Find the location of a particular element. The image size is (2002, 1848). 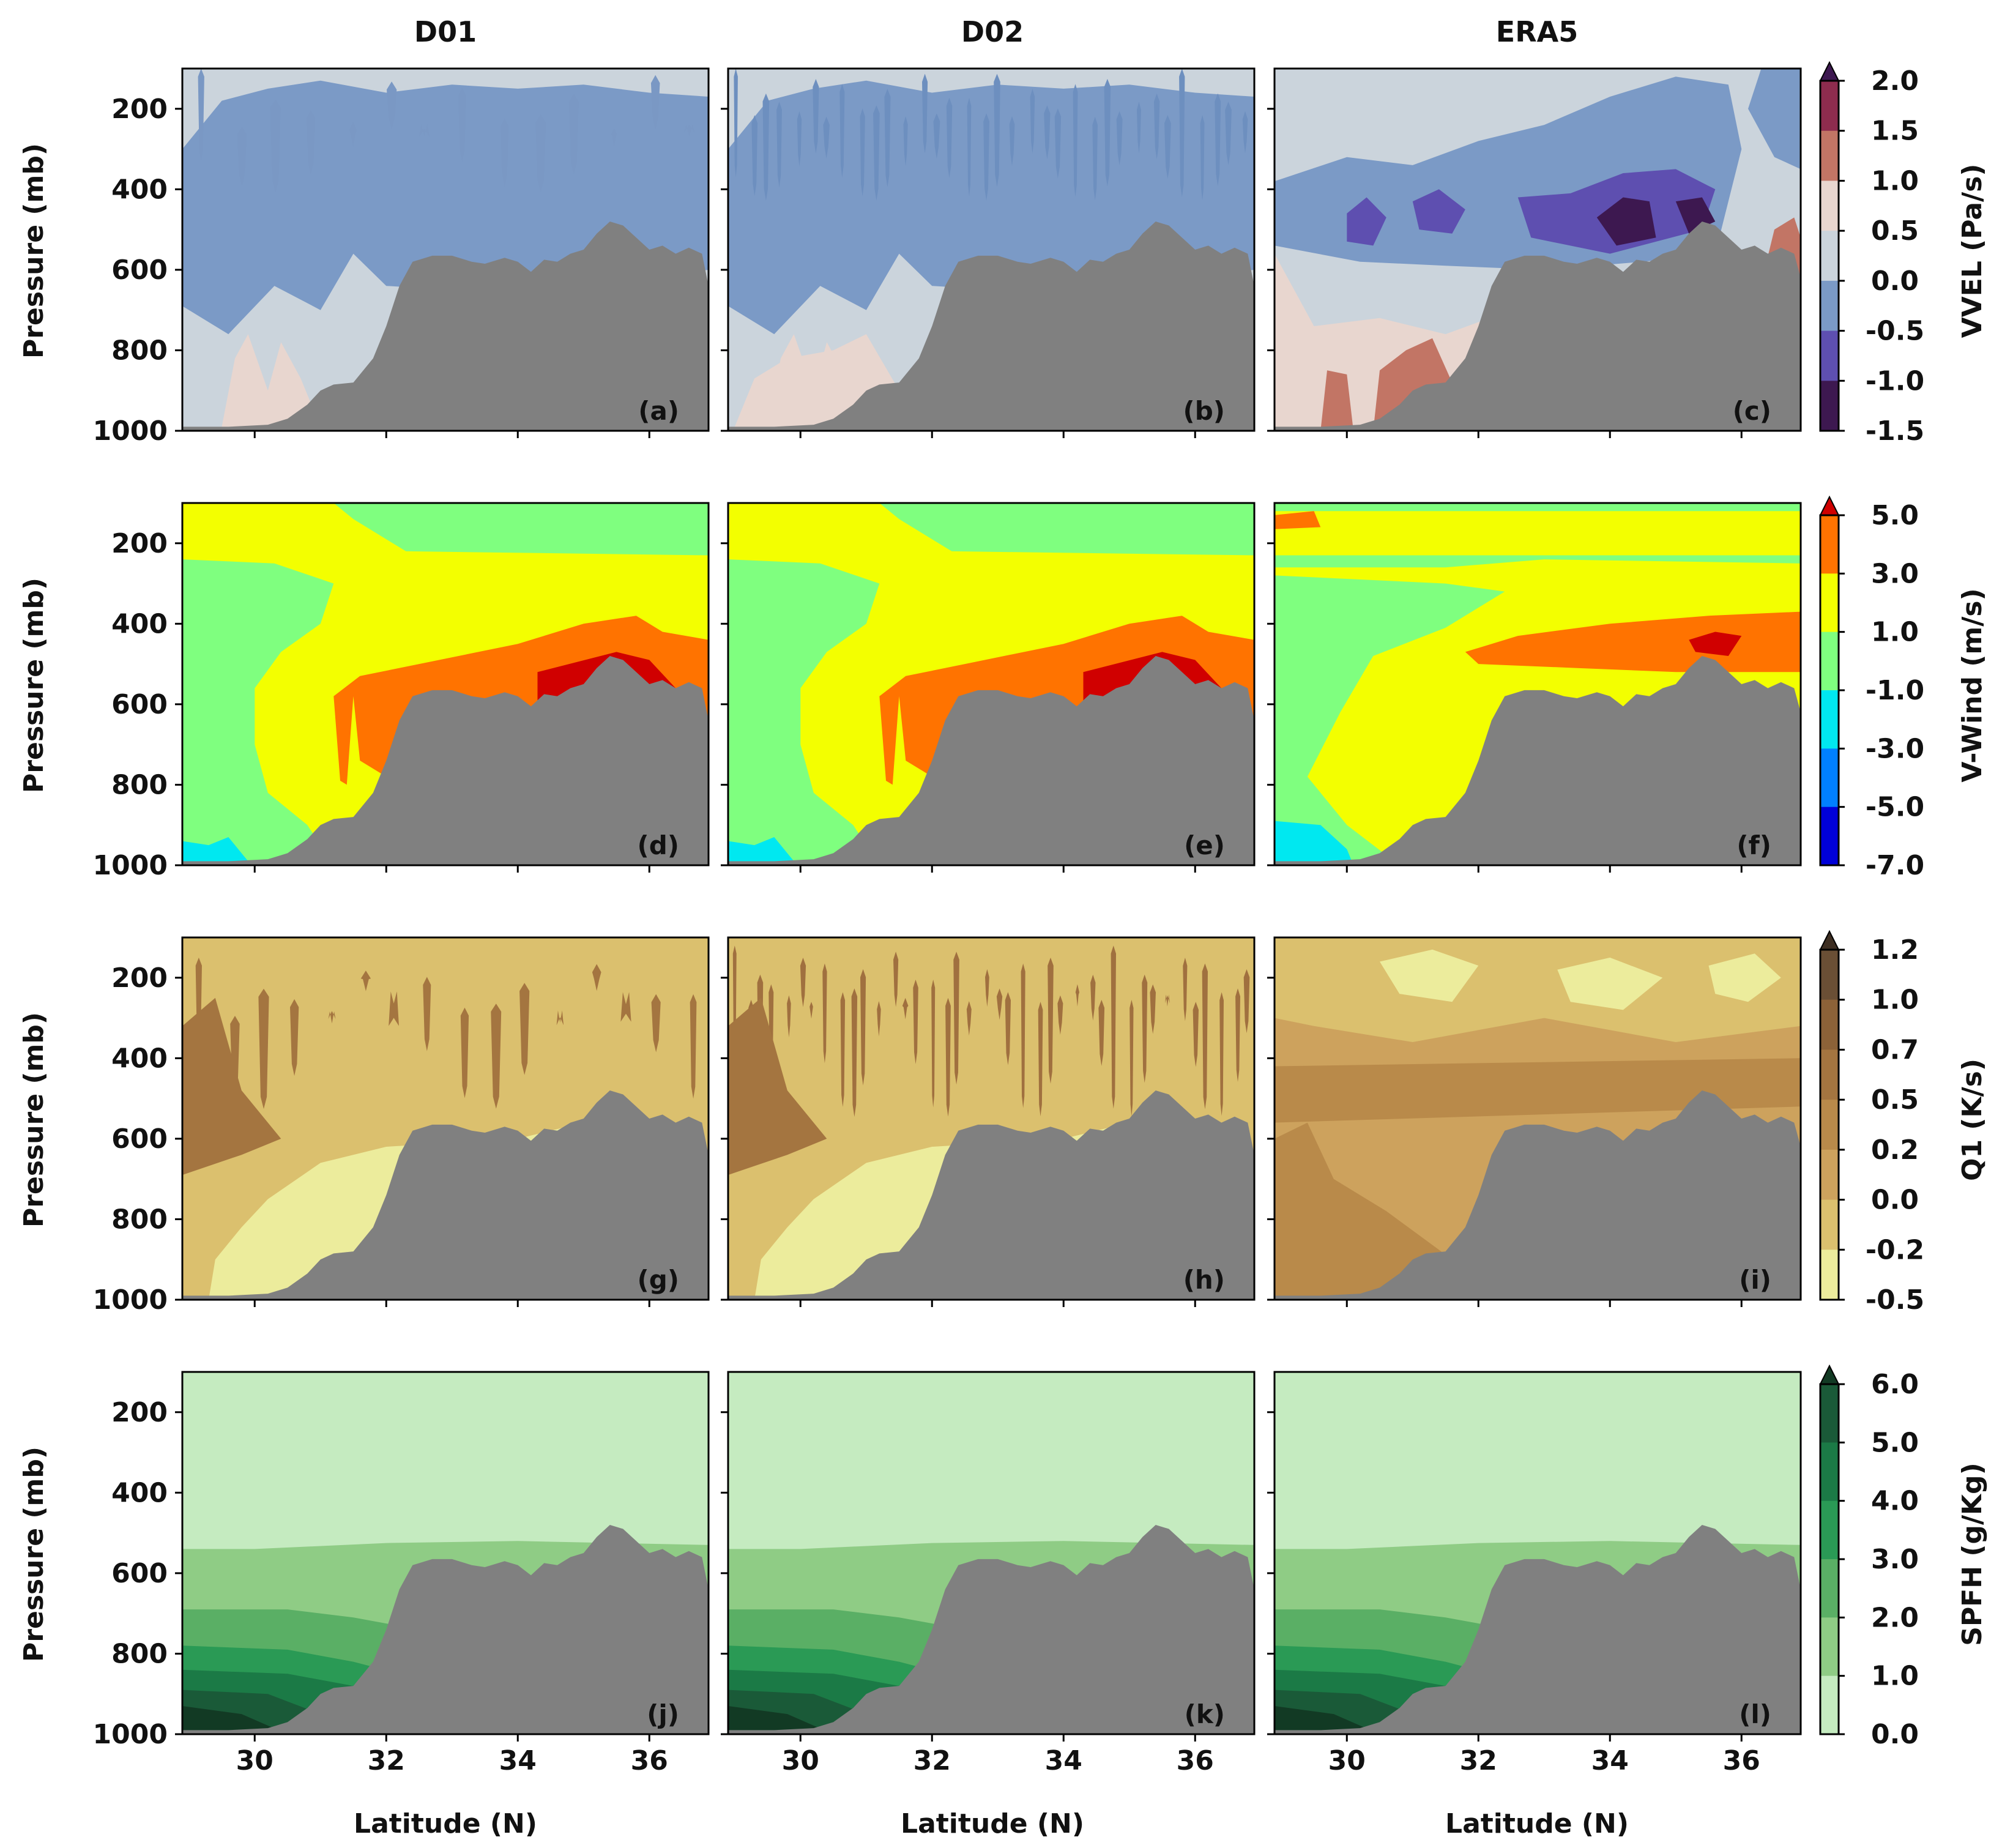

panel-f: (f) is located at coordinates (1537, 684).